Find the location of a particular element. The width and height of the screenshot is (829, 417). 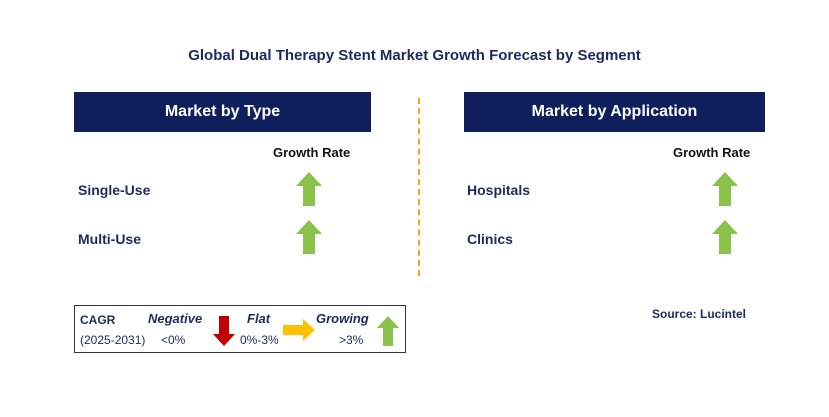

legend-period-label: (2025-2031) is located at coordinates (113, 340).